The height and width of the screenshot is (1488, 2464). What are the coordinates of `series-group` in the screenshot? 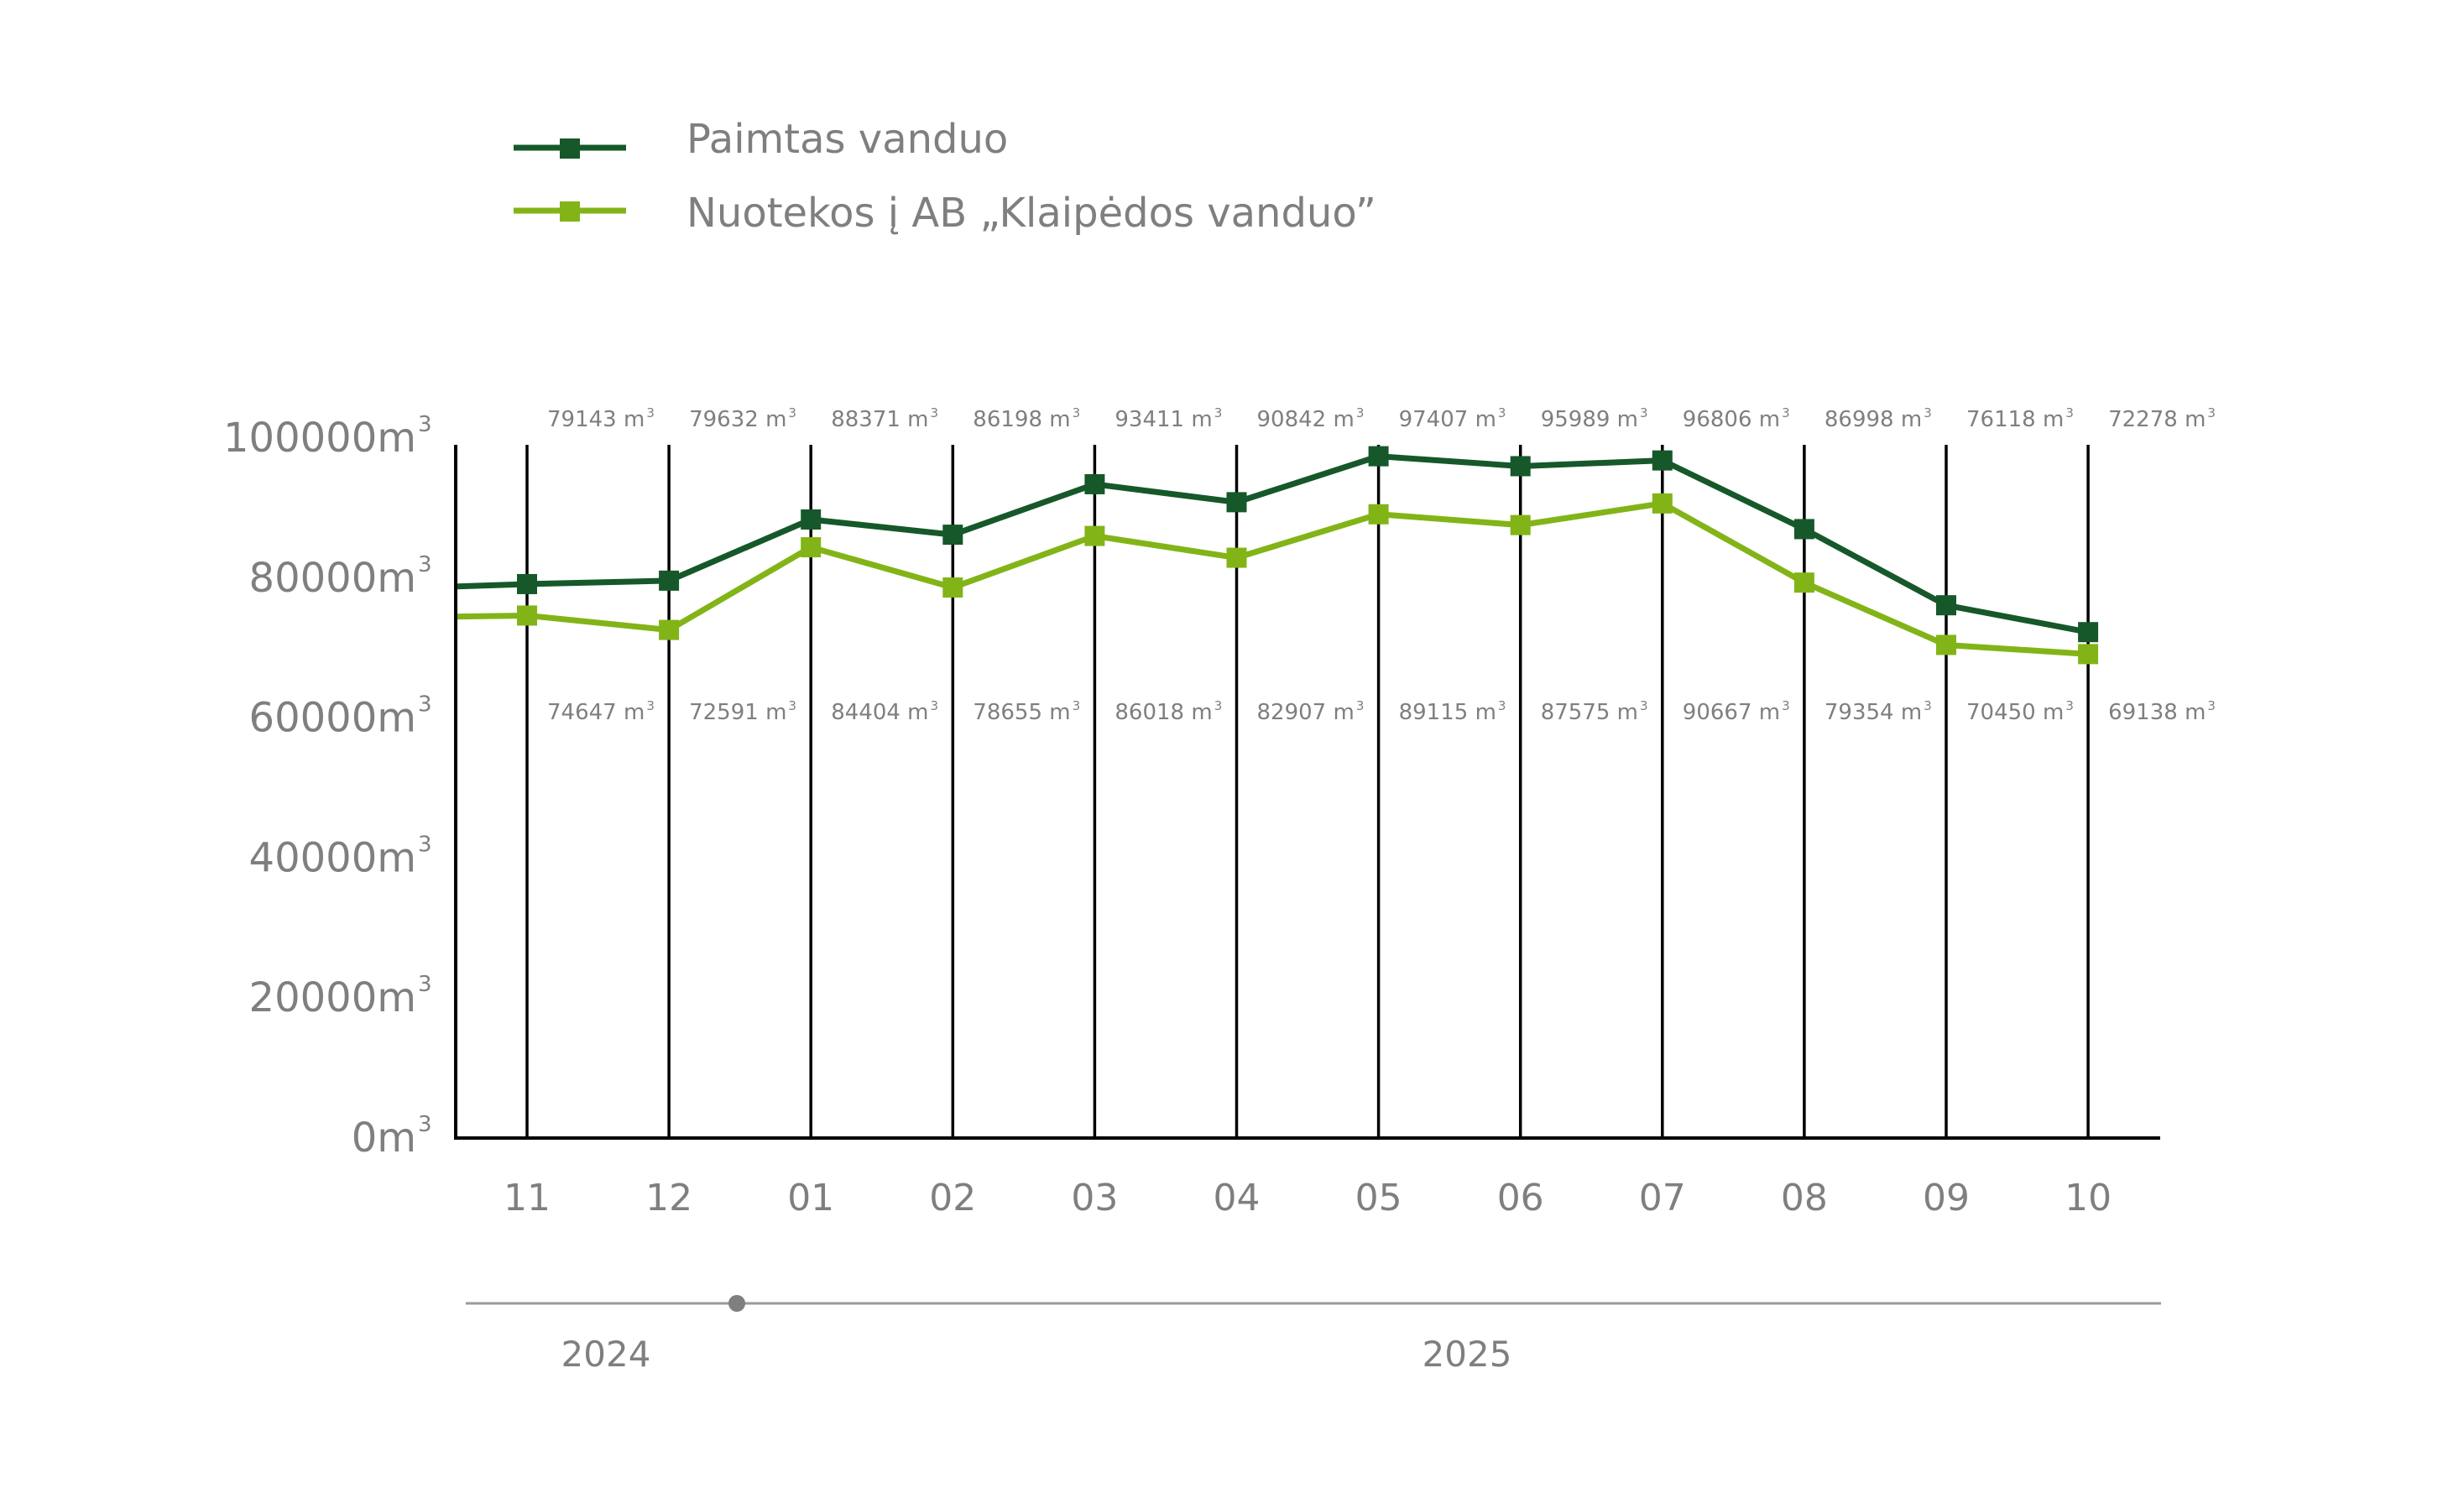 It's located at (1278, 556).